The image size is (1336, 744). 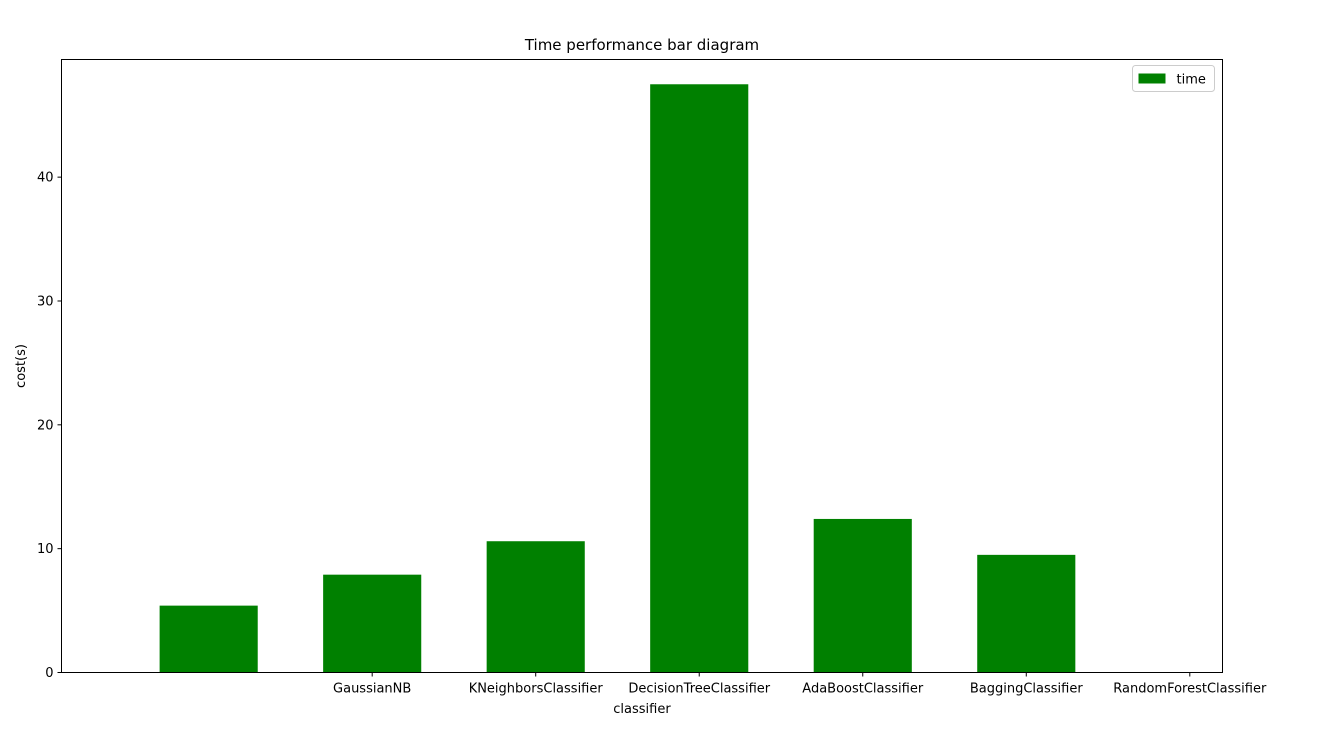 I want to click on y-tick-label: 0, so click(x=49, y=673).